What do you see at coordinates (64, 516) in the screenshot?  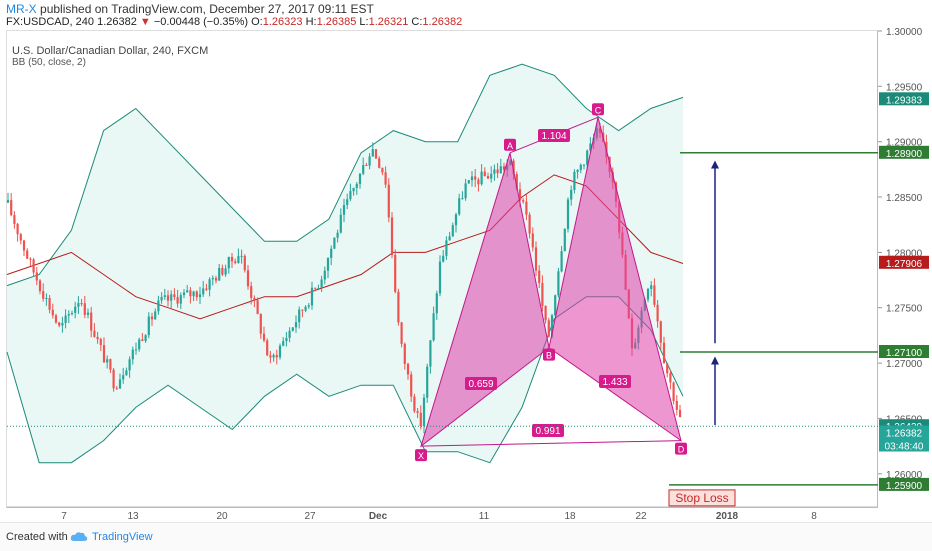 I see `time-axis-label: 7` at bounding box center [64, 516].